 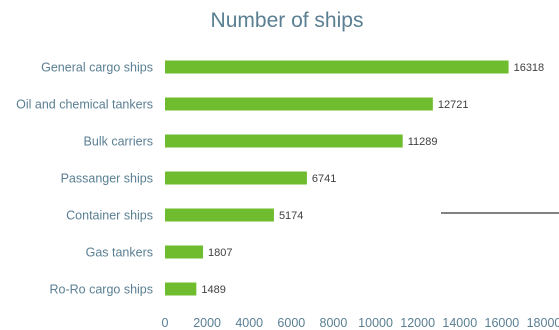 I want to click on category-label: General cargo ships, so click(x=97, y=68).